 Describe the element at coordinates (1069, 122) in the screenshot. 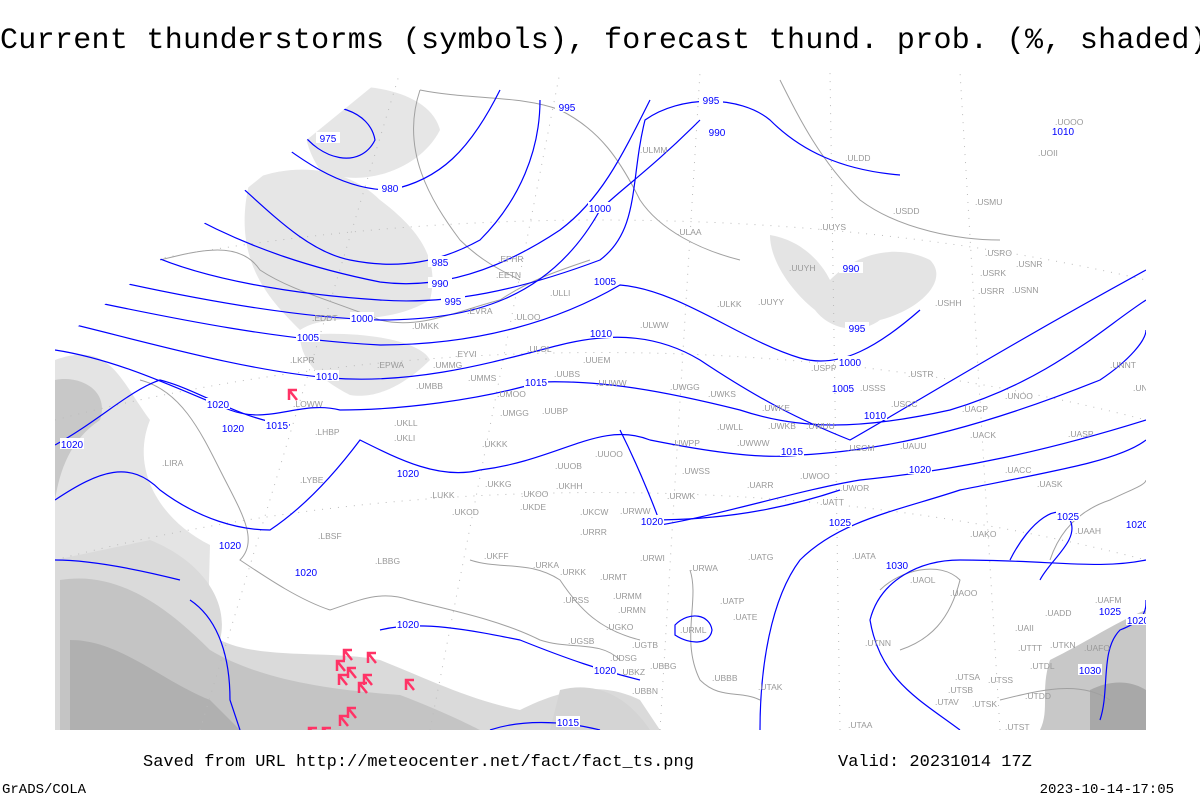

I see `station-label: .UOOO` at that location.